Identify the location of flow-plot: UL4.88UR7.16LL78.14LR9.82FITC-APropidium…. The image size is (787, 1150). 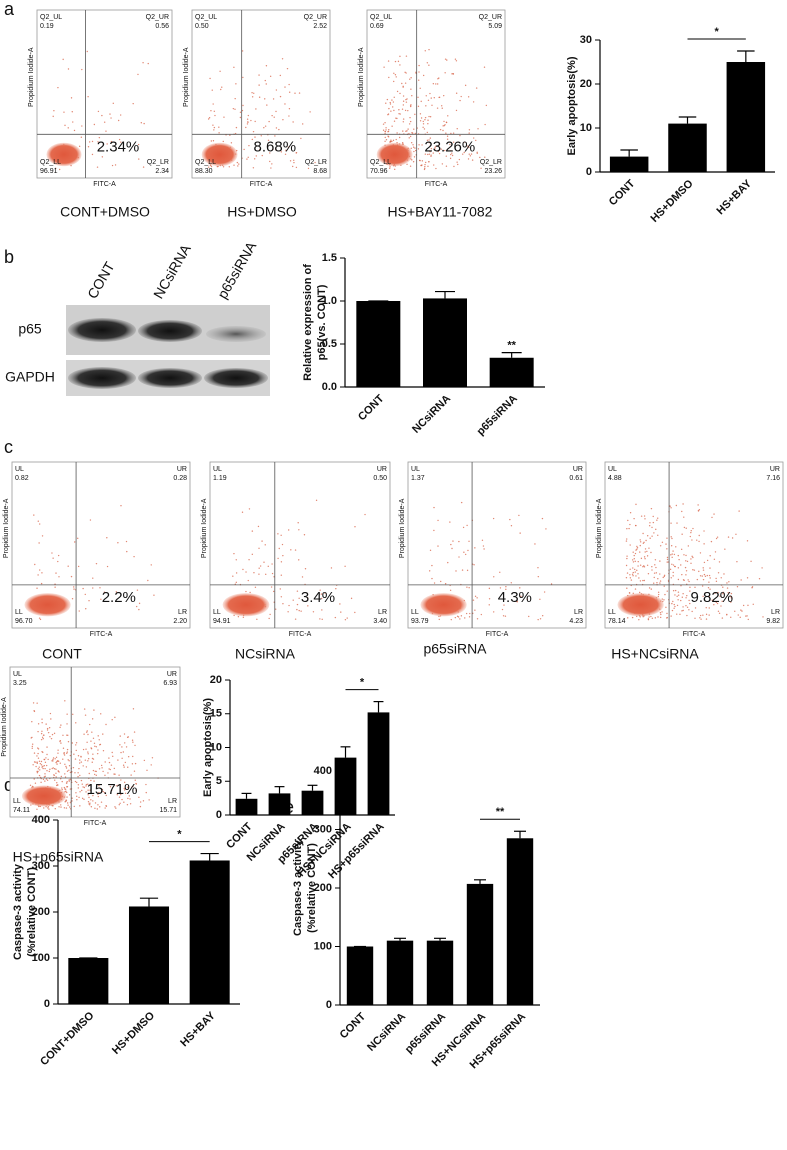
(690, 561).